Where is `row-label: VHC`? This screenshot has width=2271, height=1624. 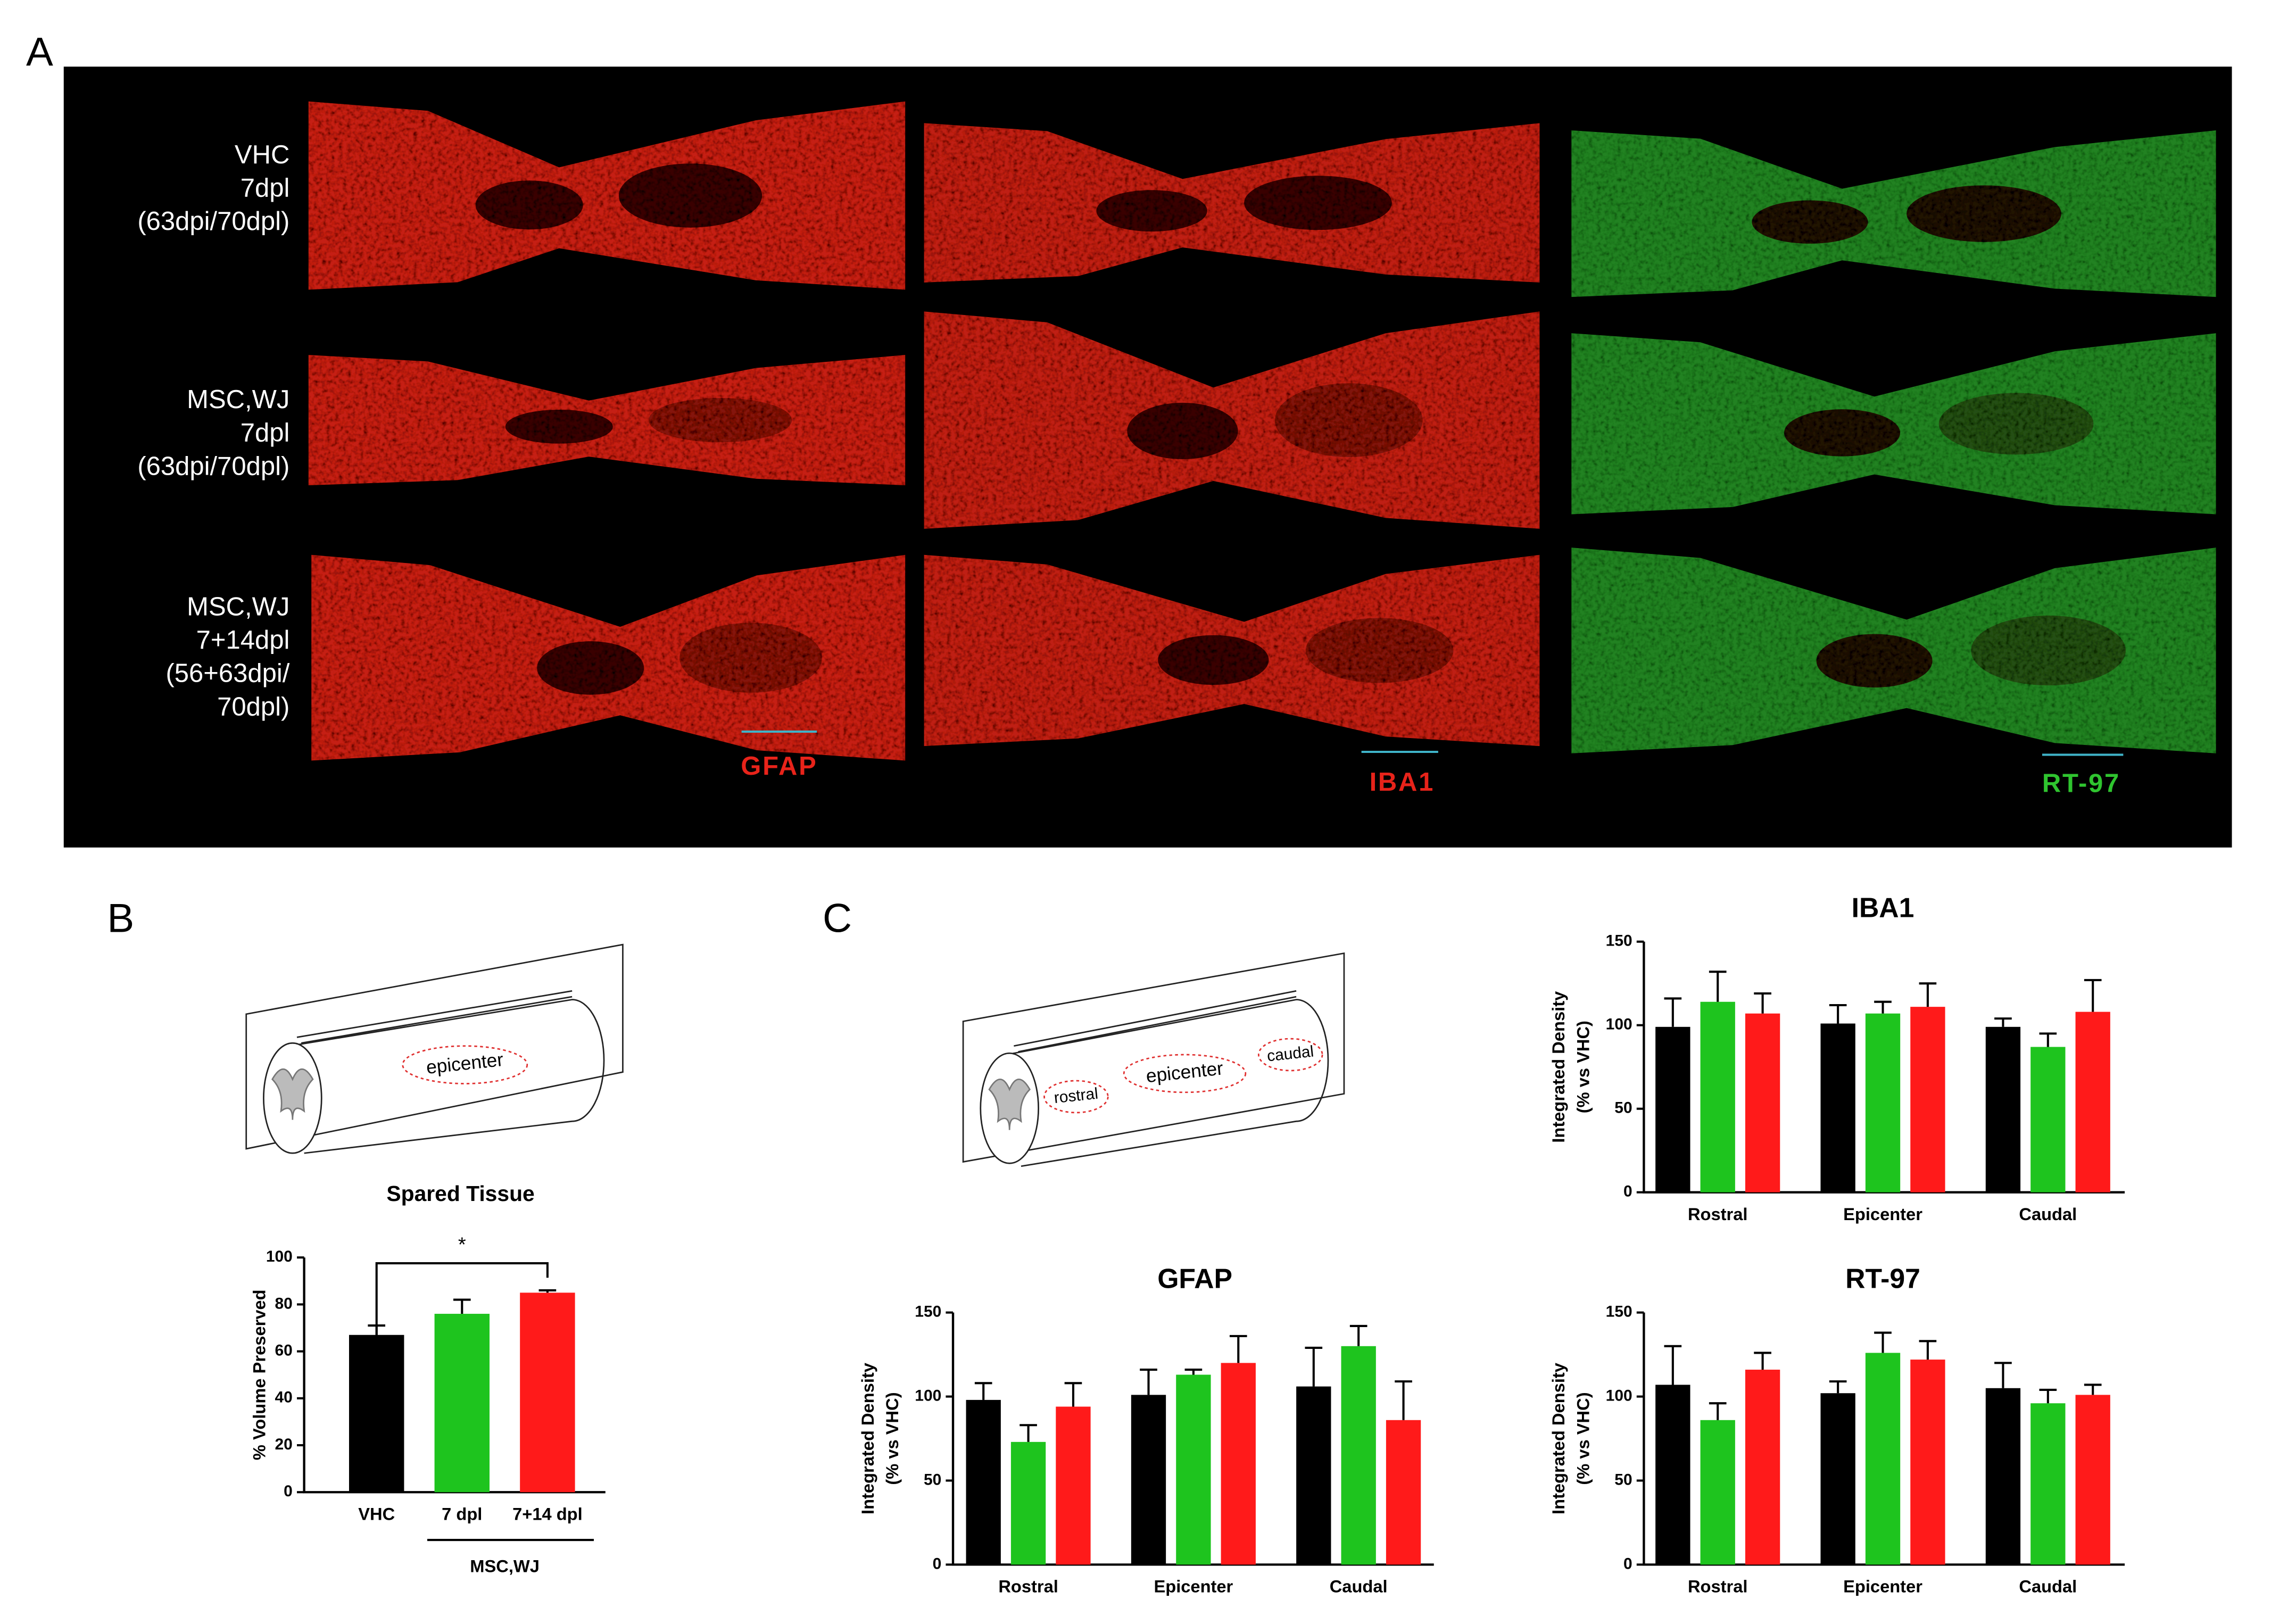
row-label: VHC is located at coordinates (262, 155).